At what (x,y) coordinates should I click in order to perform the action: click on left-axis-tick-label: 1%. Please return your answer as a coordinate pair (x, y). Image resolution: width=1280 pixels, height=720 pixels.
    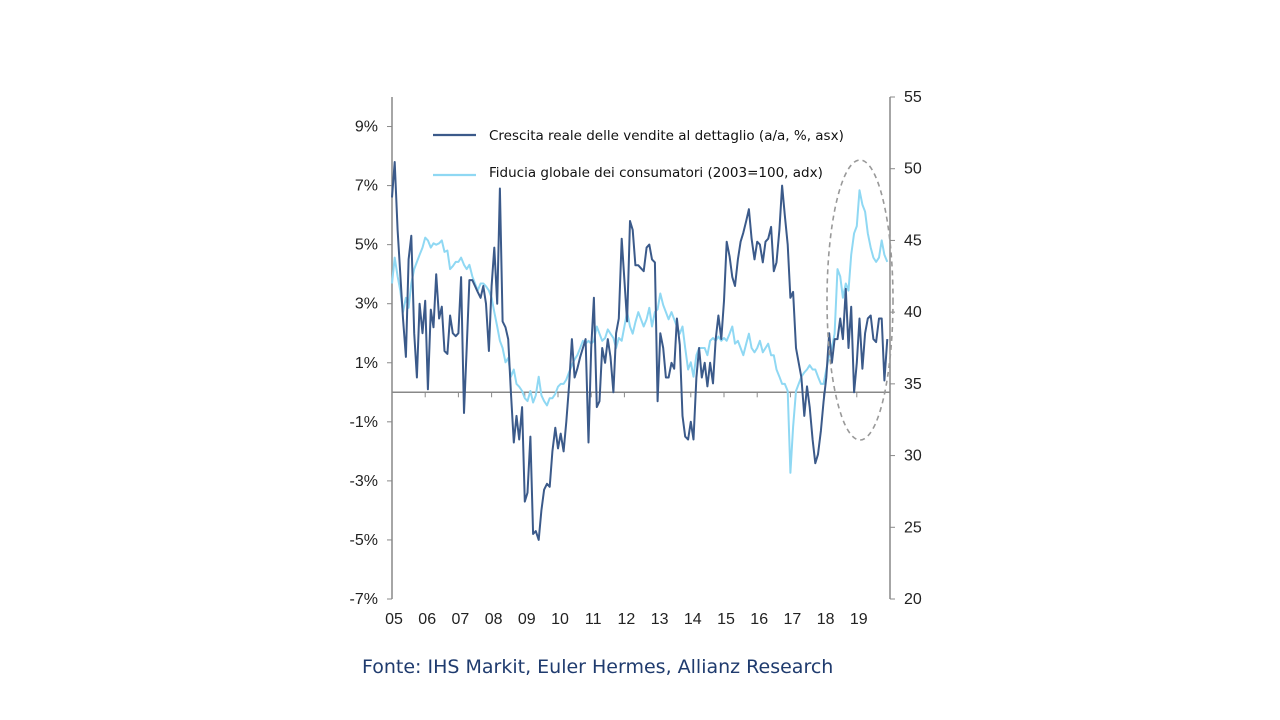
    Looking at the image, I should click on (366, 363).